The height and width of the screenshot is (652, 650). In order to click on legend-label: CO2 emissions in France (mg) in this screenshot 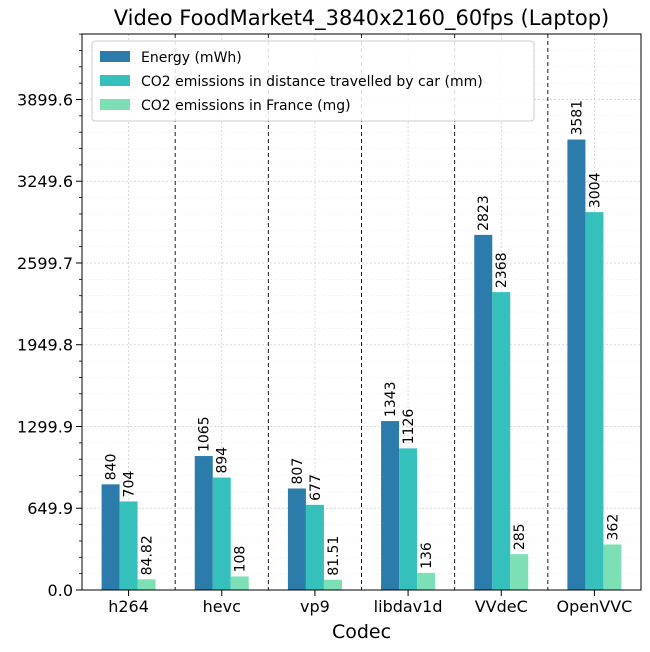, I will do `click(246, 106)`.